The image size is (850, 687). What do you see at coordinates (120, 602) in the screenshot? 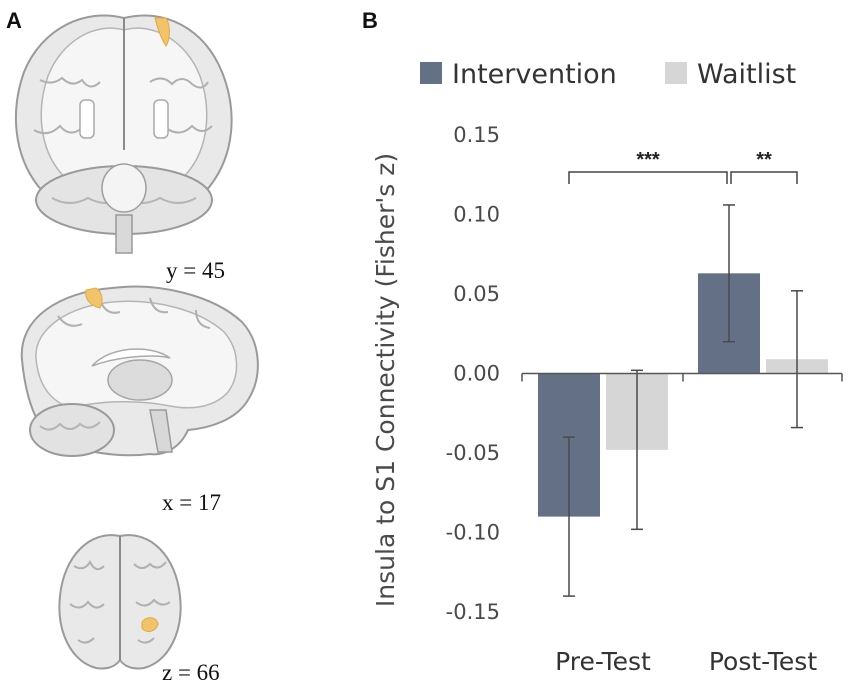
I see `axial-brain-slice` at bounding box center [120, 602].